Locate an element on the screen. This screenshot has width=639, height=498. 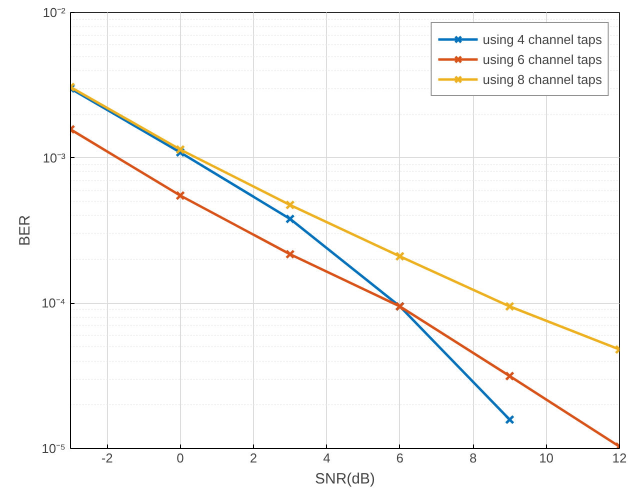
x-tick-label: 2 is located at coordinates (254, 458).